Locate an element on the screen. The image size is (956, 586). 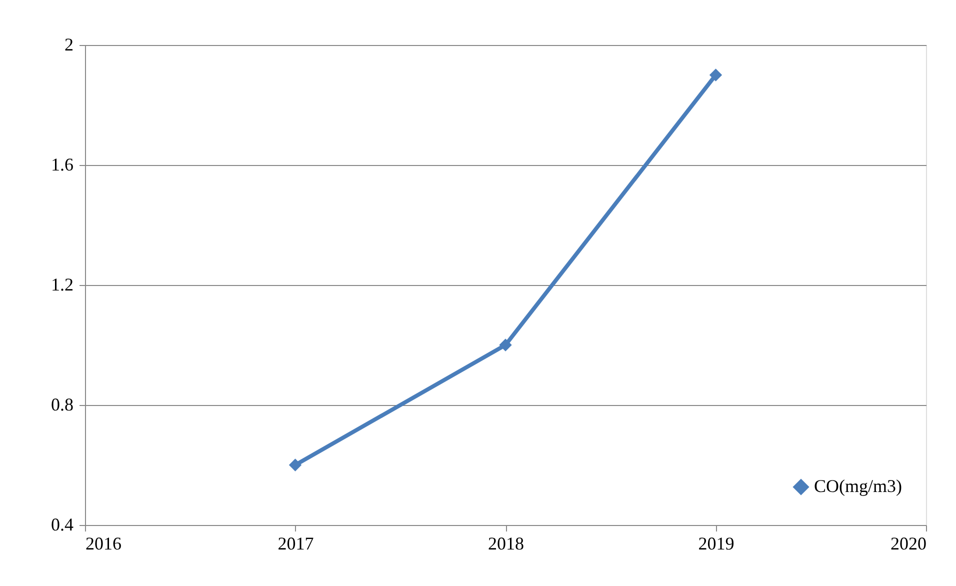
x-tick-label: 2017 is located at coordinates (296, 544).